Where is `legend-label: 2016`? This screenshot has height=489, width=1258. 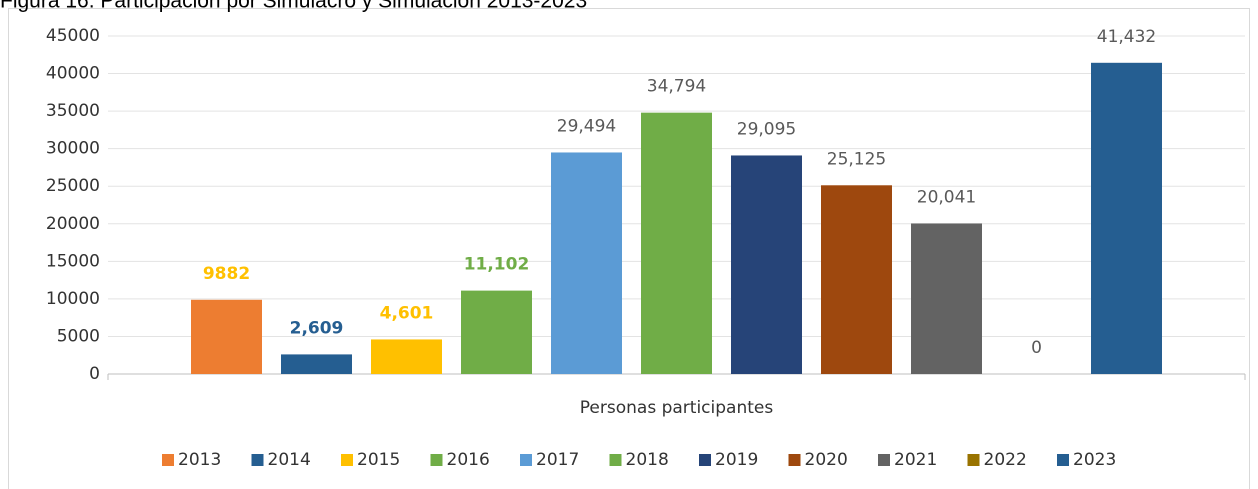
legend-label: 2016 is located at coordinates (468, 460).